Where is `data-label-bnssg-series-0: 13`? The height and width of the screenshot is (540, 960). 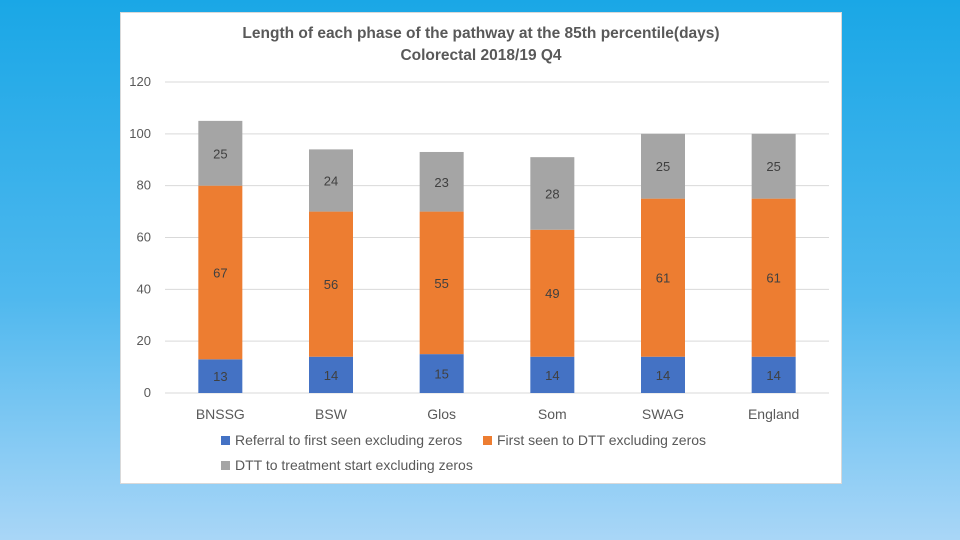
data-label-bnssg-series-0: 13 is located at coordinates (220, 376).